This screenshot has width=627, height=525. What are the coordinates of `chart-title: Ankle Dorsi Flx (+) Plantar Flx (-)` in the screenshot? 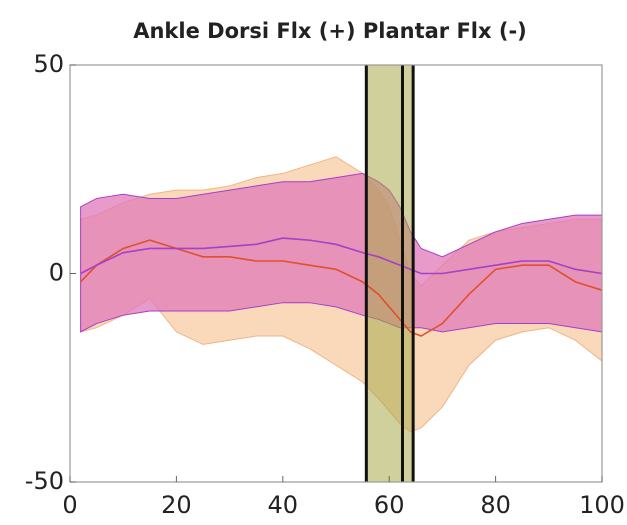 It's located at (330, 31).